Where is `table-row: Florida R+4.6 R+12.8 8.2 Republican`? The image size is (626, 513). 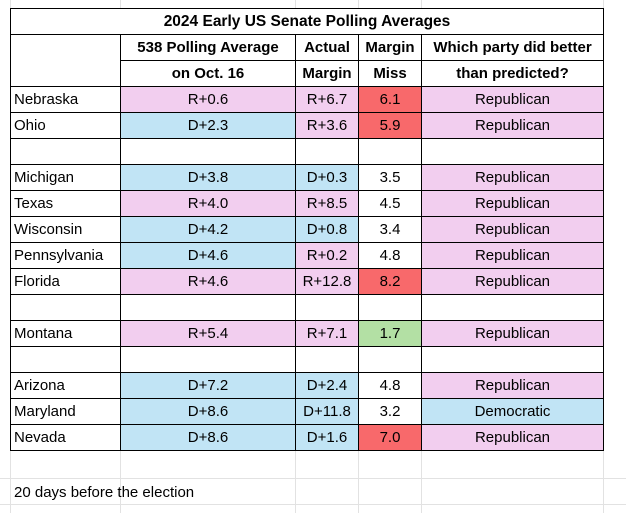
table-row: Florida R+4.6 R+12.8 8.2 Republican is located at coordinates (307, 281).